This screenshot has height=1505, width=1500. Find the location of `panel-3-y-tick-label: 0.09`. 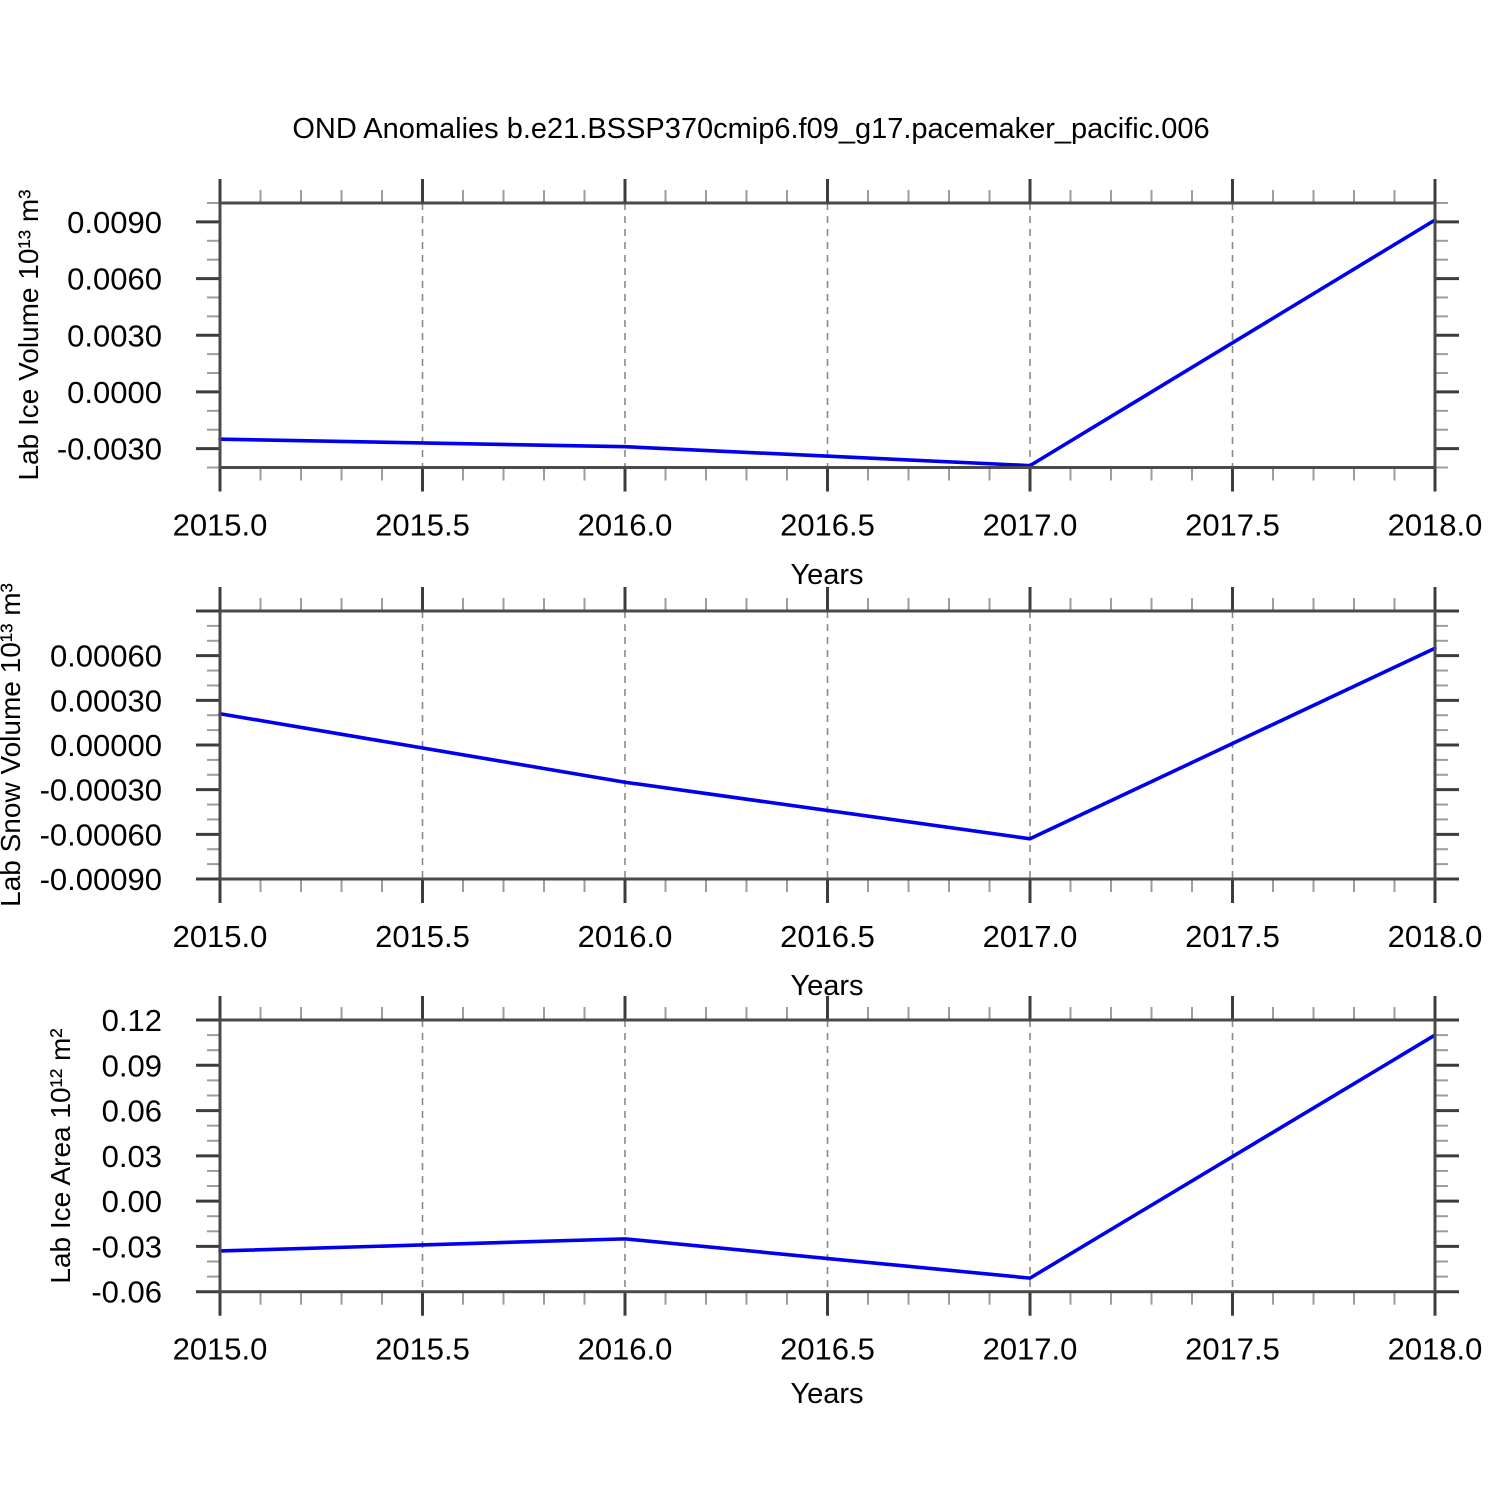

panel-3-y-tick-label: 0.09 is located at coordinates (132, 1065).